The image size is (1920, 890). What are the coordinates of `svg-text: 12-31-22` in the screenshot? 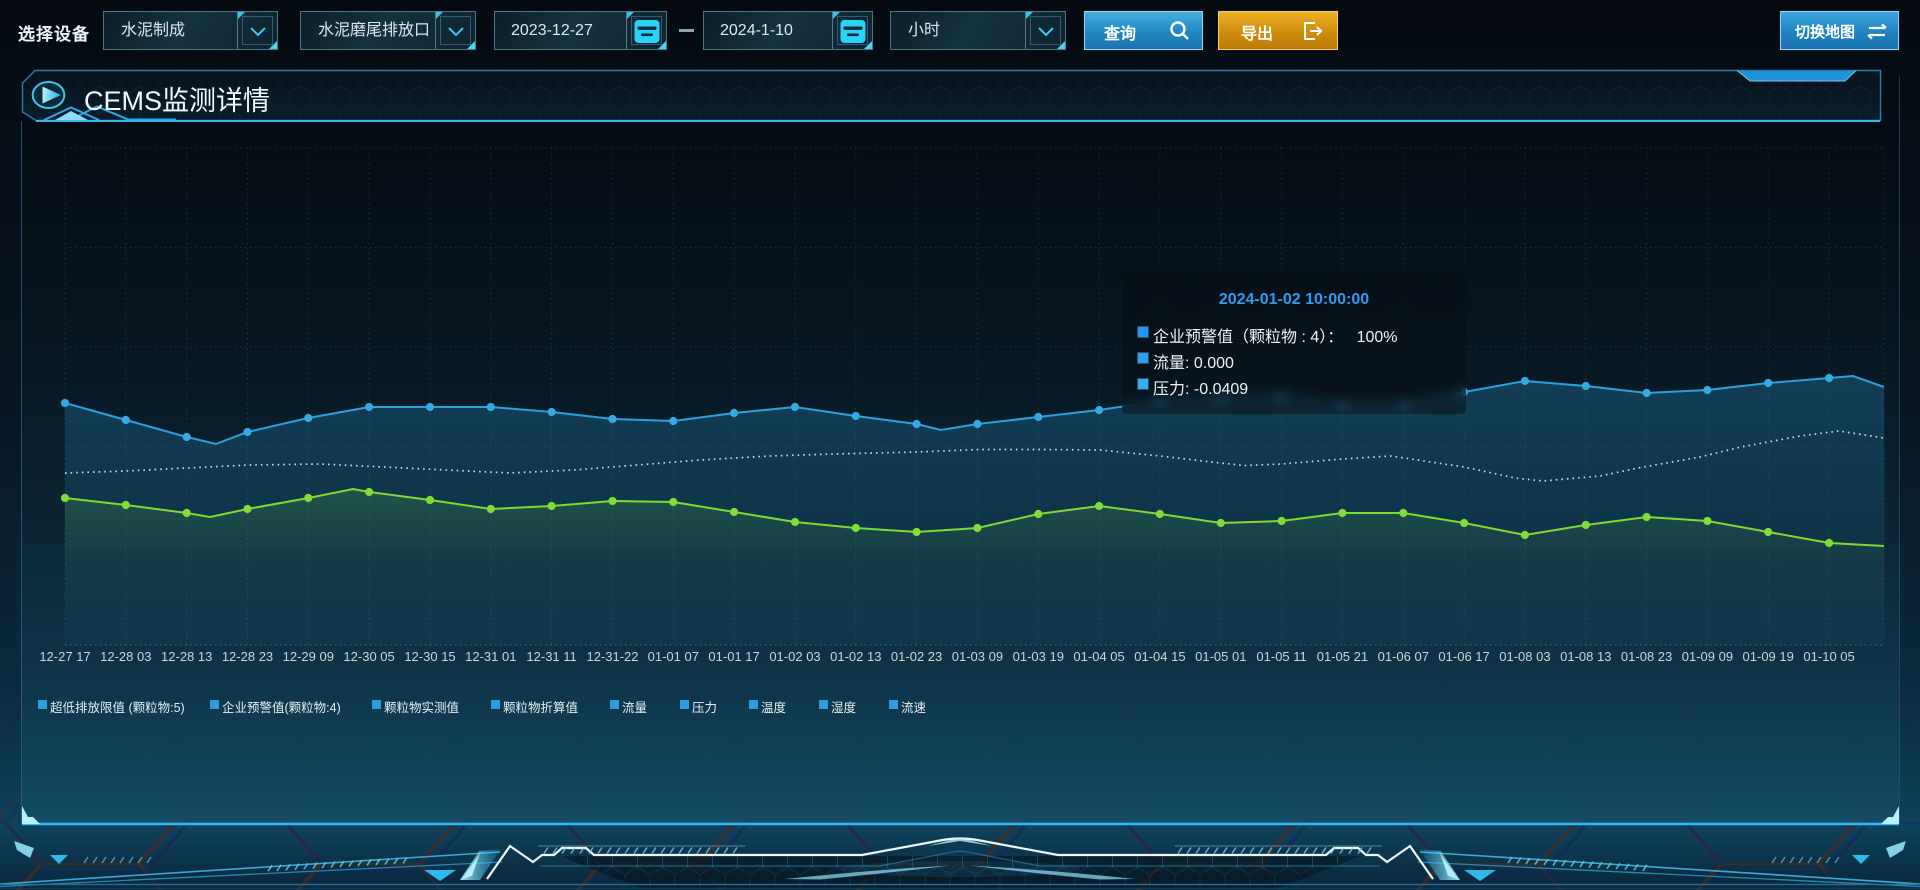 It's located at (612, 656).